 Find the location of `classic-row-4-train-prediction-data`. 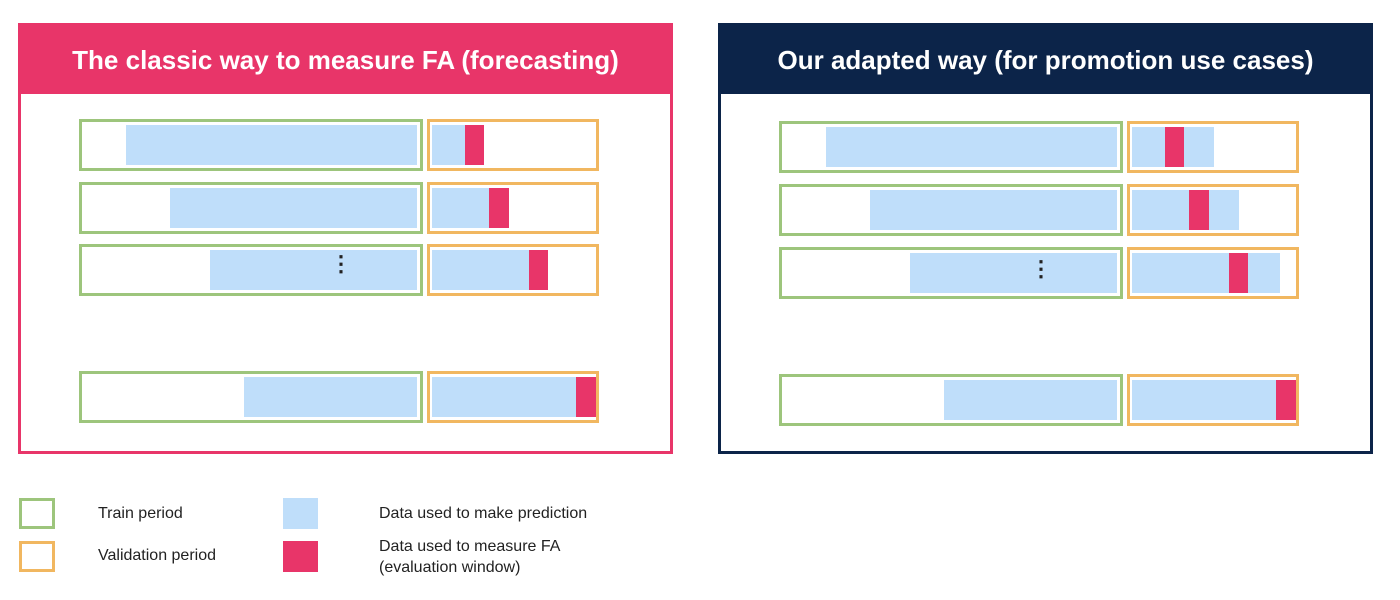

classic-row-4-train-prediction-data is located at coordinates (330, 397).